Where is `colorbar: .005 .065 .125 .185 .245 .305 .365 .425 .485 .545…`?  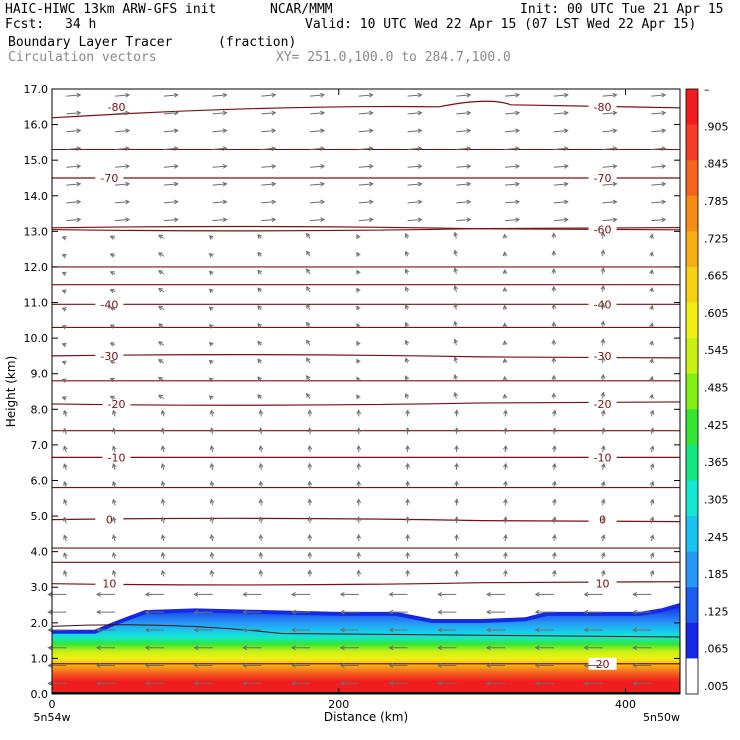 colorbar: .005 .065 .125 .185 .245 .305 .365 .425 .485 .545… is located at coordinates (707, 389).